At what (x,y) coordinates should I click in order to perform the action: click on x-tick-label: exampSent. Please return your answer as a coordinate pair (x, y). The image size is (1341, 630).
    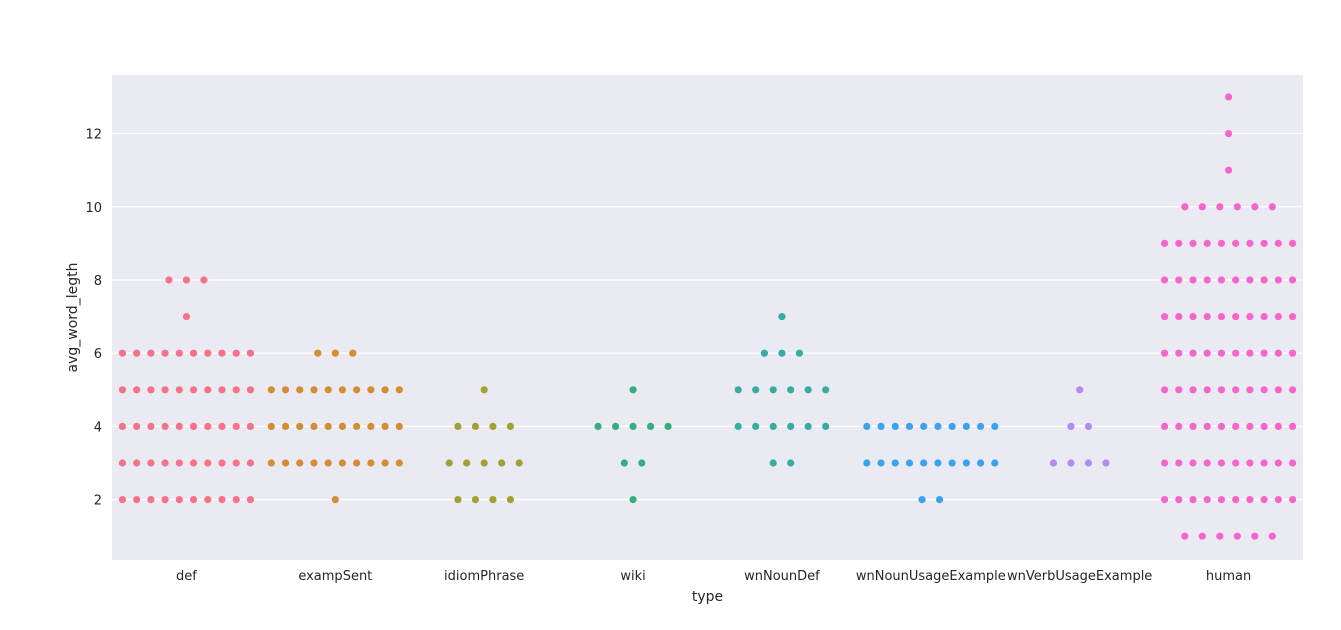
    Looking at the image, I should click on (335, 576).